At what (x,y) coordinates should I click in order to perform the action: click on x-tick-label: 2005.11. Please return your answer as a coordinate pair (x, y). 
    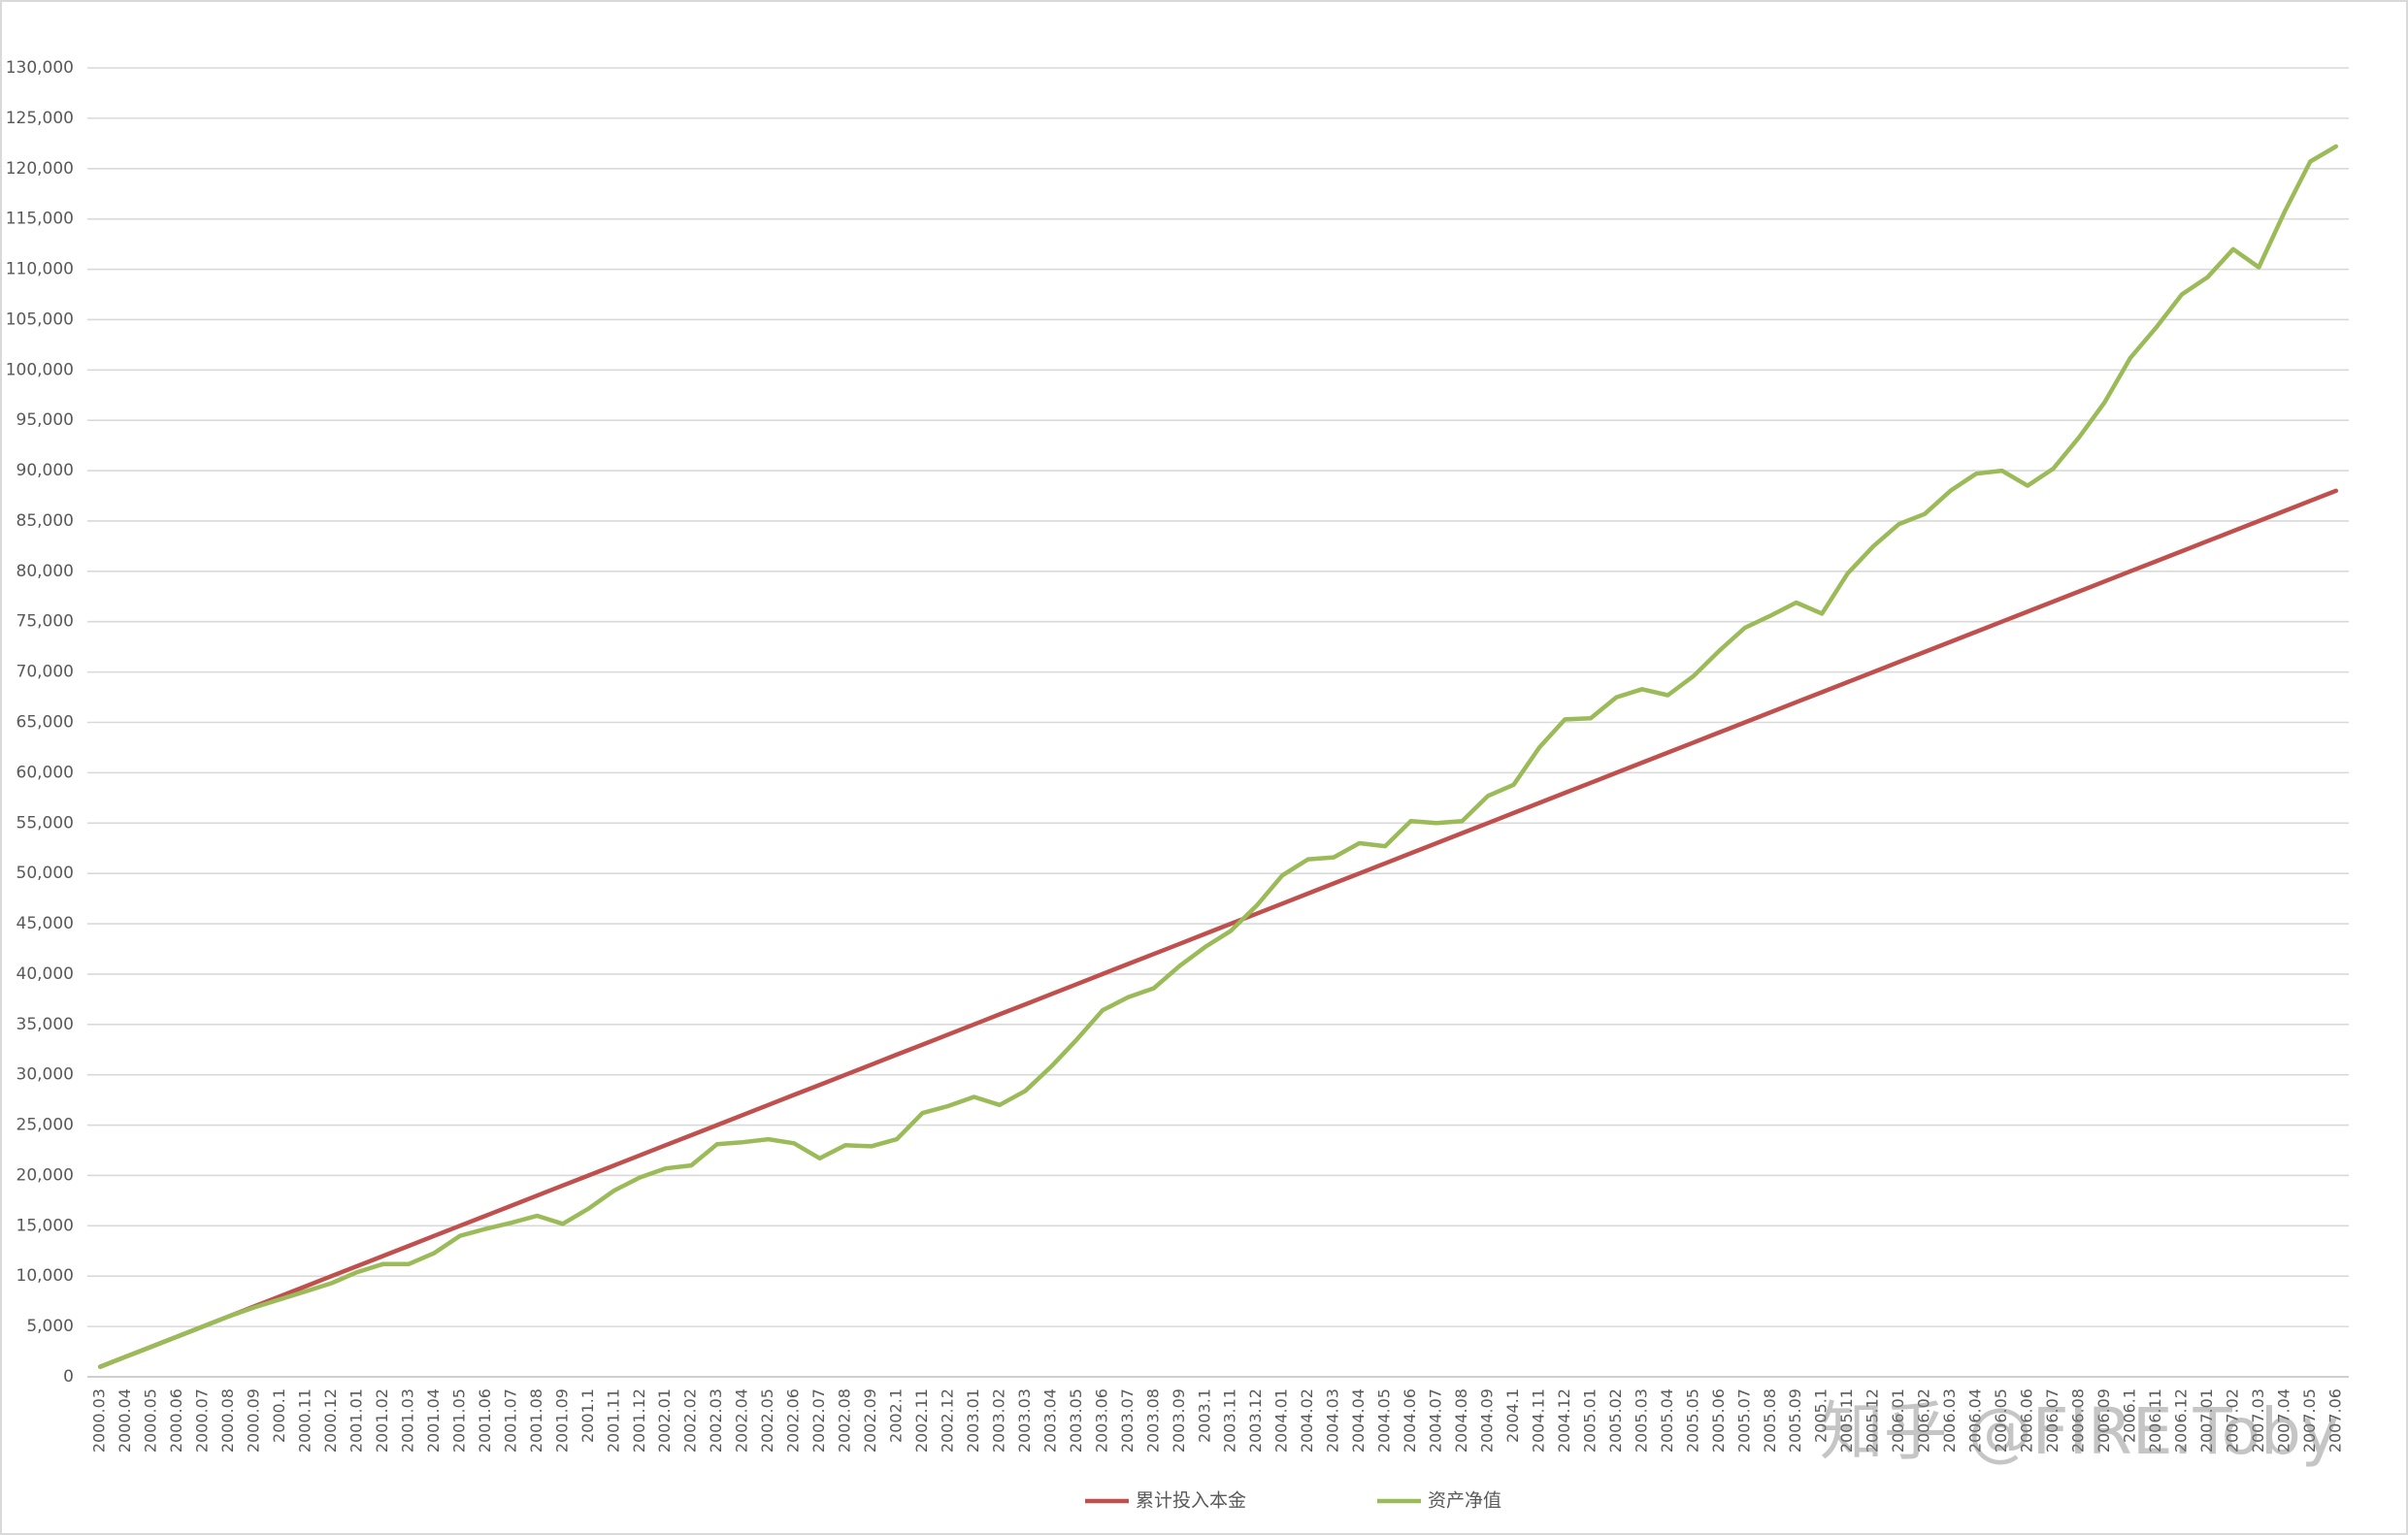
    Looking at the image, I should click on (1846, 1421).